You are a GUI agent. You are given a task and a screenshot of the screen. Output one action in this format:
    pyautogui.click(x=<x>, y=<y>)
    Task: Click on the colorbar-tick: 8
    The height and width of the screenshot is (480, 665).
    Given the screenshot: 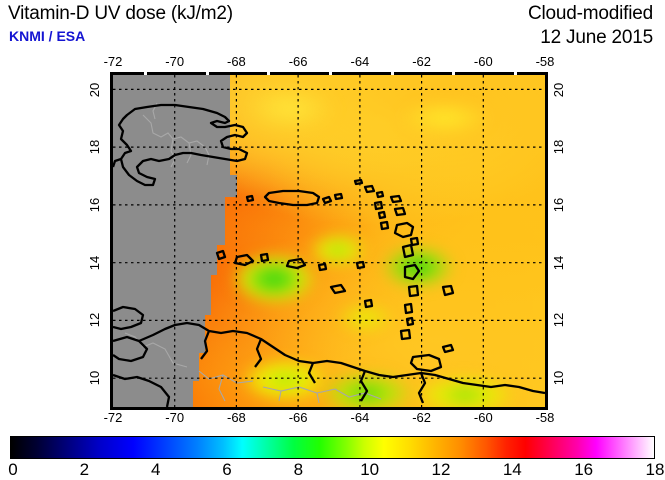 What is the action you would take?
    pyautogui.click(x=298, y=469)
    